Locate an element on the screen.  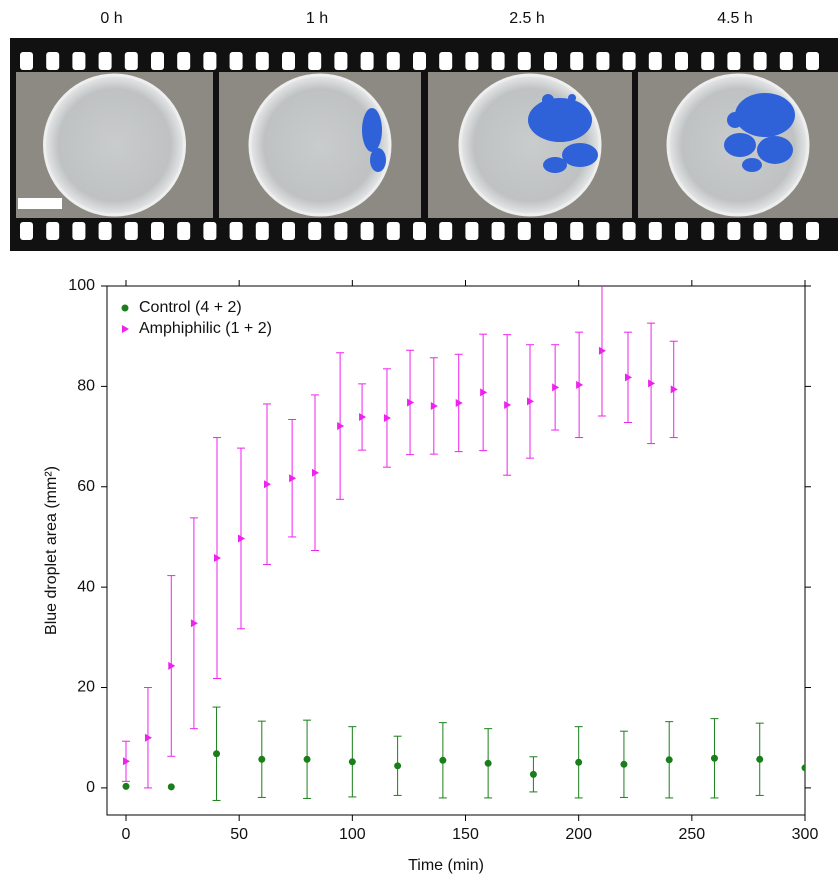
time-label: 0 h is located at coordinates (111, 18).